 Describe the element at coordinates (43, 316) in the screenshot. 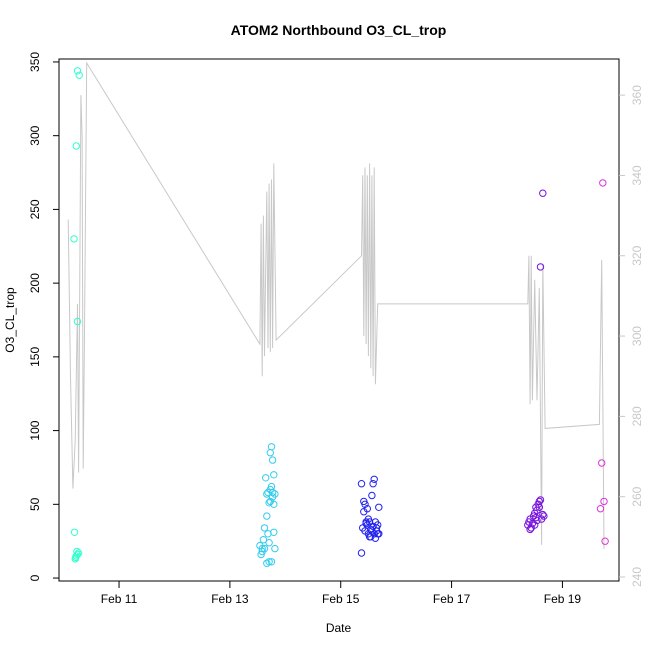

I see `y-axis-left: 0 50 100 150 200 250 300 350` at that location.